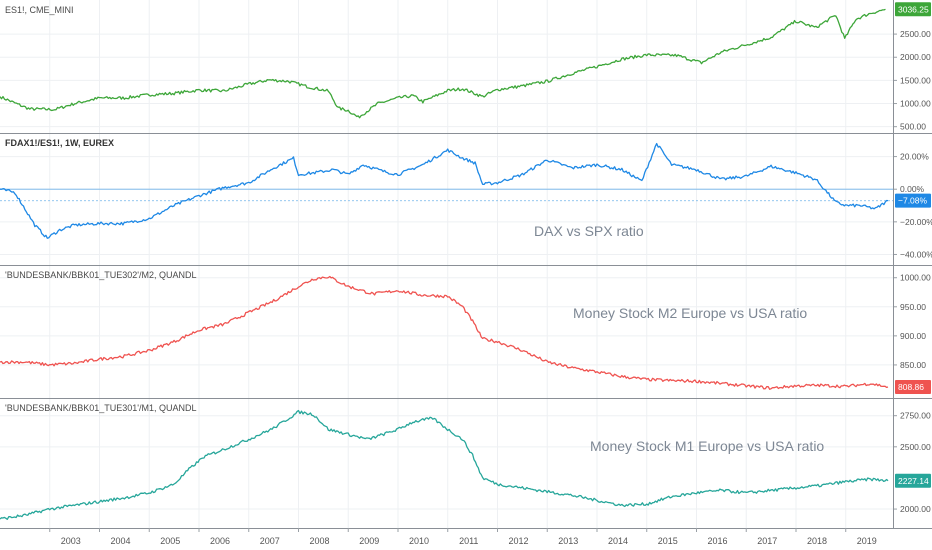  What do you see at coordinates (916, 222) in the screenshot?
I see `y-tick-label: −20.00%` at bounding box center [916, 222].